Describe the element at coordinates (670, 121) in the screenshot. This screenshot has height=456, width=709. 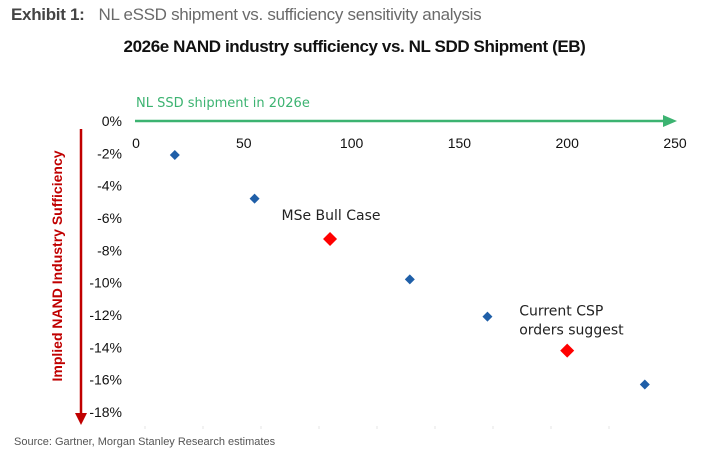
I see `x-axis-arrowhead` at that location.